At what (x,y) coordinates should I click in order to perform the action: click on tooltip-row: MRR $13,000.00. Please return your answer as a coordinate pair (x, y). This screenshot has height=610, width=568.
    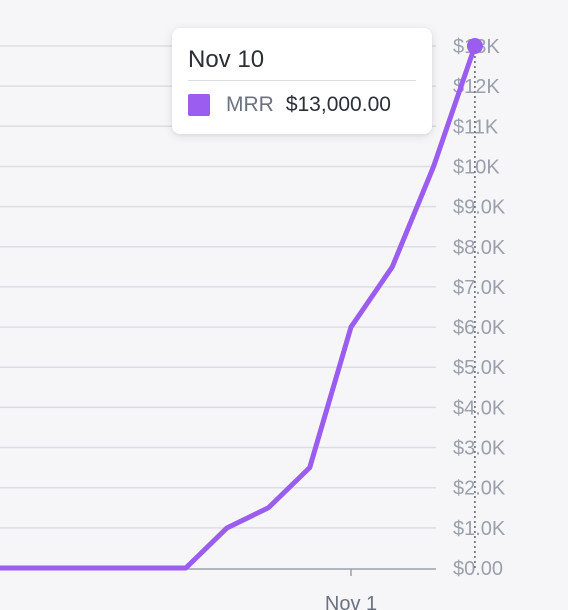
    Looking at the image, I should click on (302, 105).